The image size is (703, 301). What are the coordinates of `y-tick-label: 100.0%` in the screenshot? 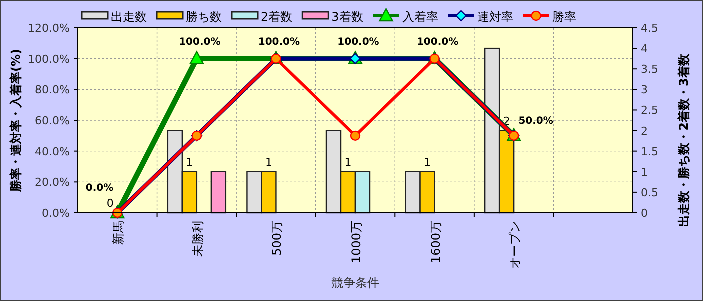 It's located at (49, 59).